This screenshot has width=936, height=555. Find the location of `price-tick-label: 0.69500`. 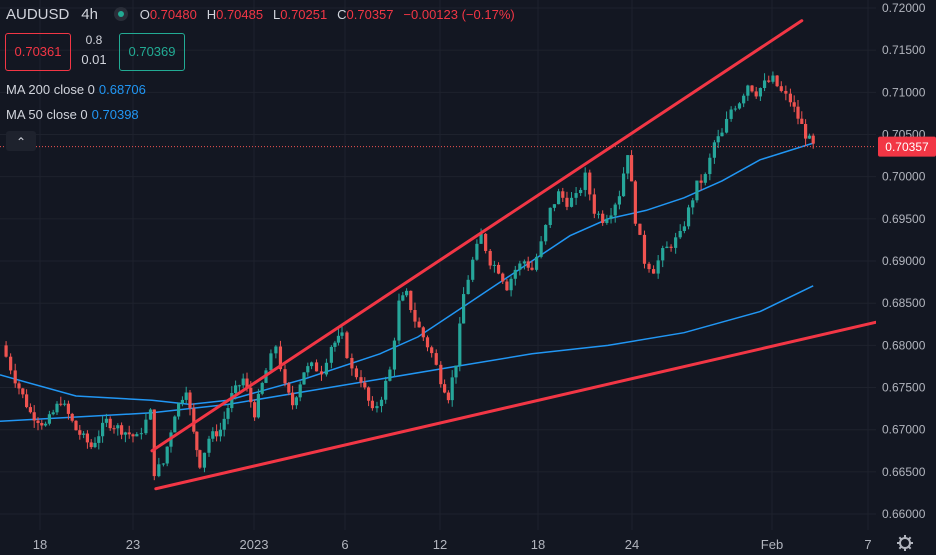

price-tick-label: 0.69500 is located at coordinates (904, 219).